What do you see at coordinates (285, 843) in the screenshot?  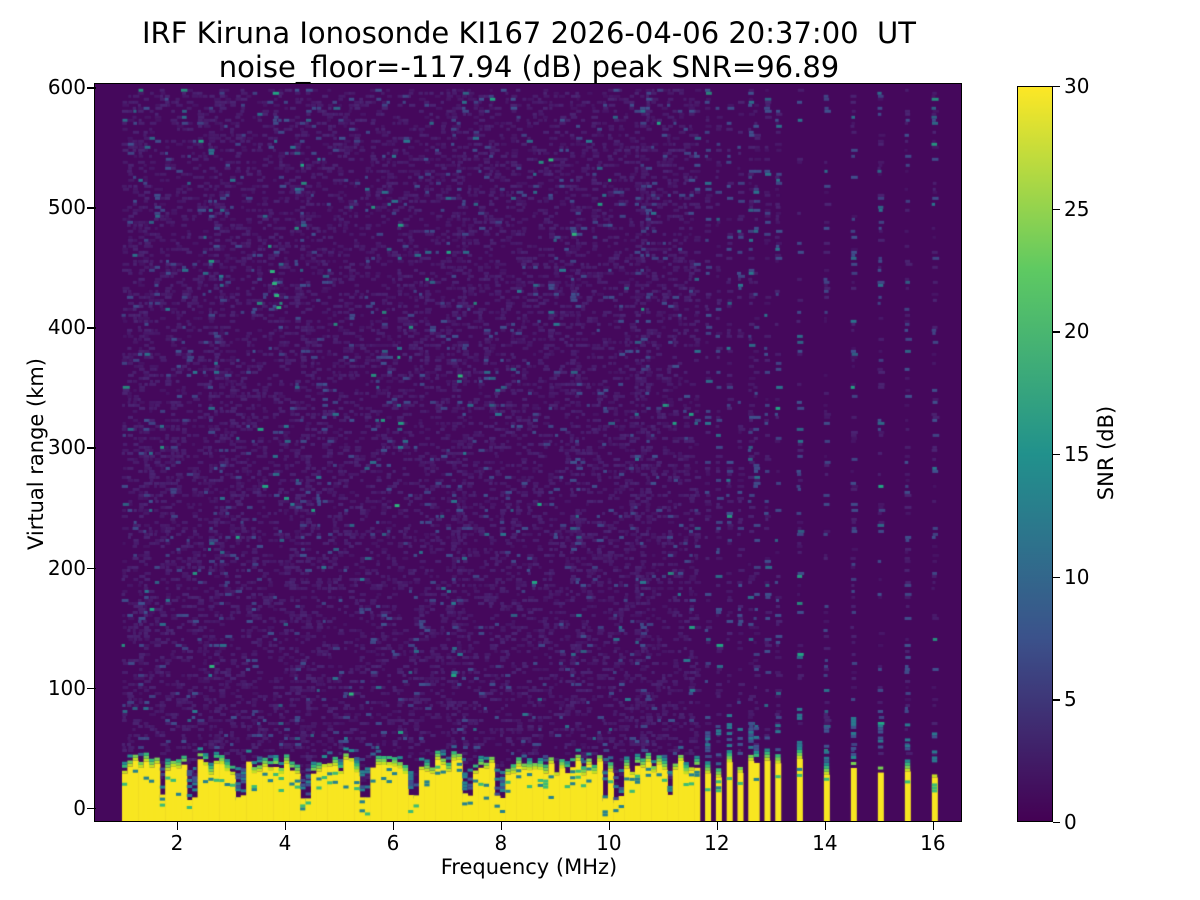 I see `x-tick-label: 4` at bounding box center [285, 843].